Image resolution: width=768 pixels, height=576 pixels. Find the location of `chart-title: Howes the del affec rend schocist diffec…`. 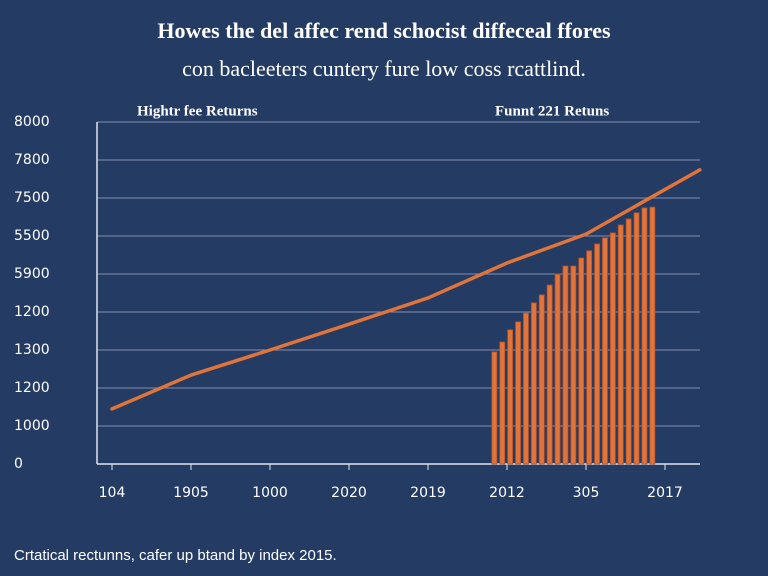

chart-title: Howes the del affec rend schocist diffec… is located at coordinates (384, 30).